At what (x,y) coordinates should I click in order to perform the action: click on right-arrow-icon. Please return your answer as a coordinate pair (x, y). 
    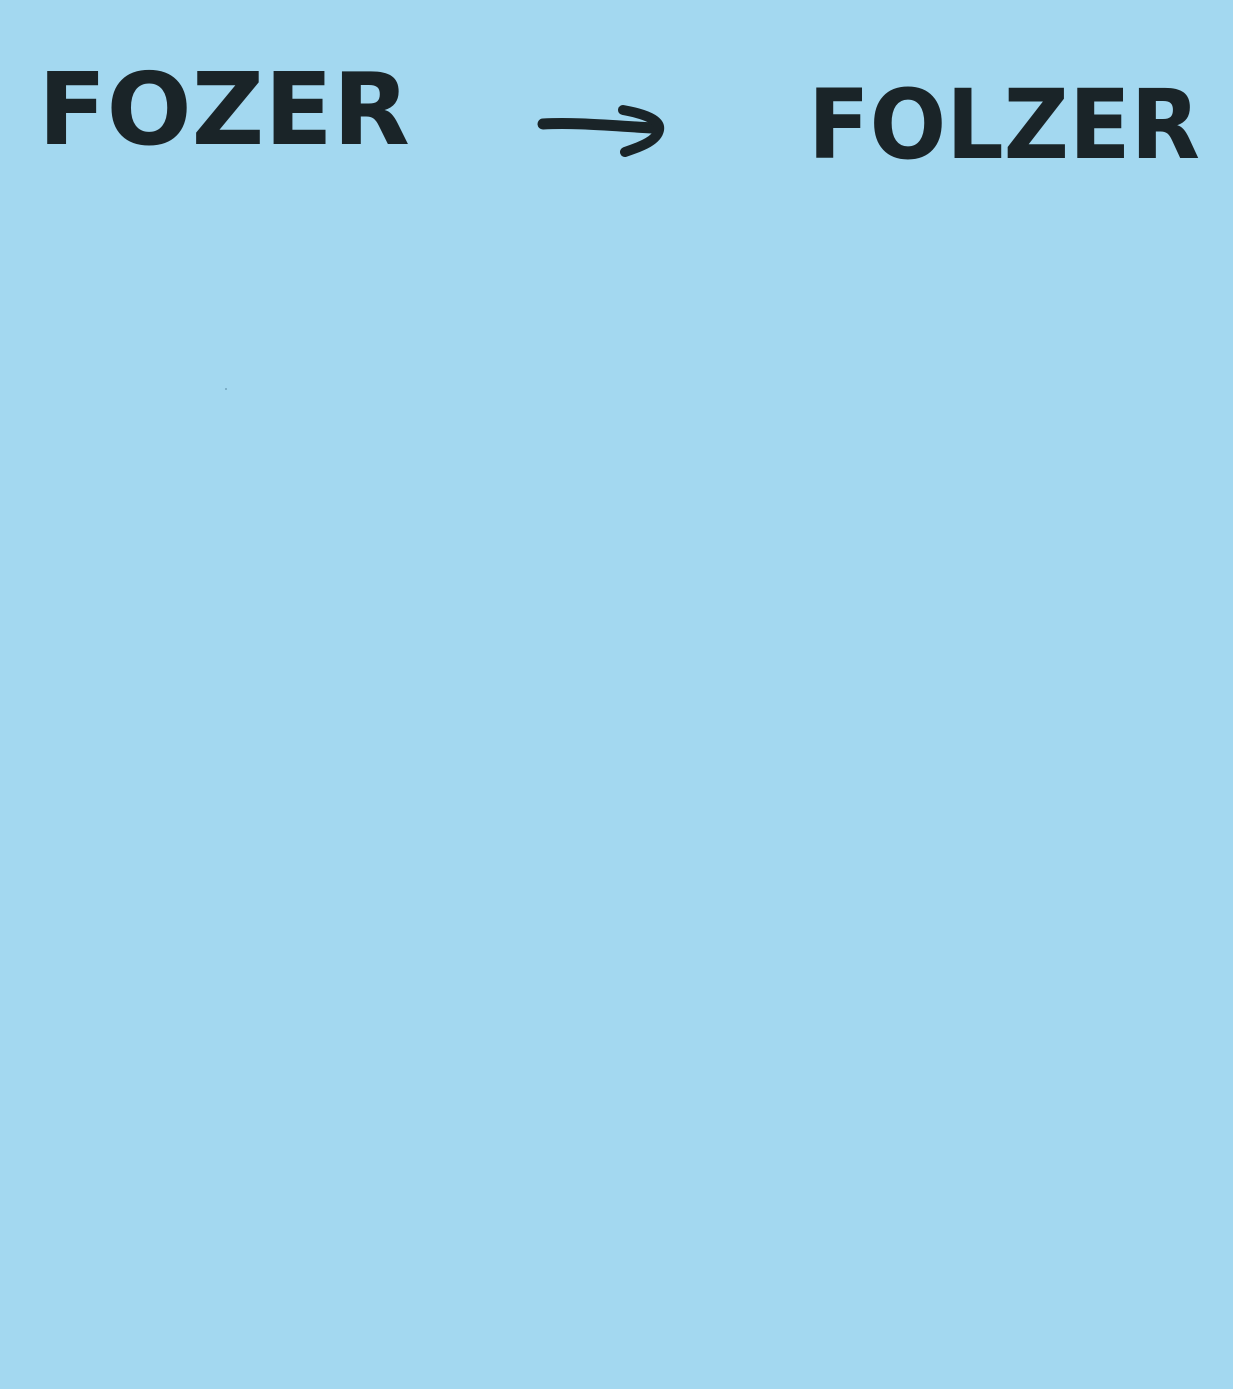
    Looking at the image, I should click on (601, 131).